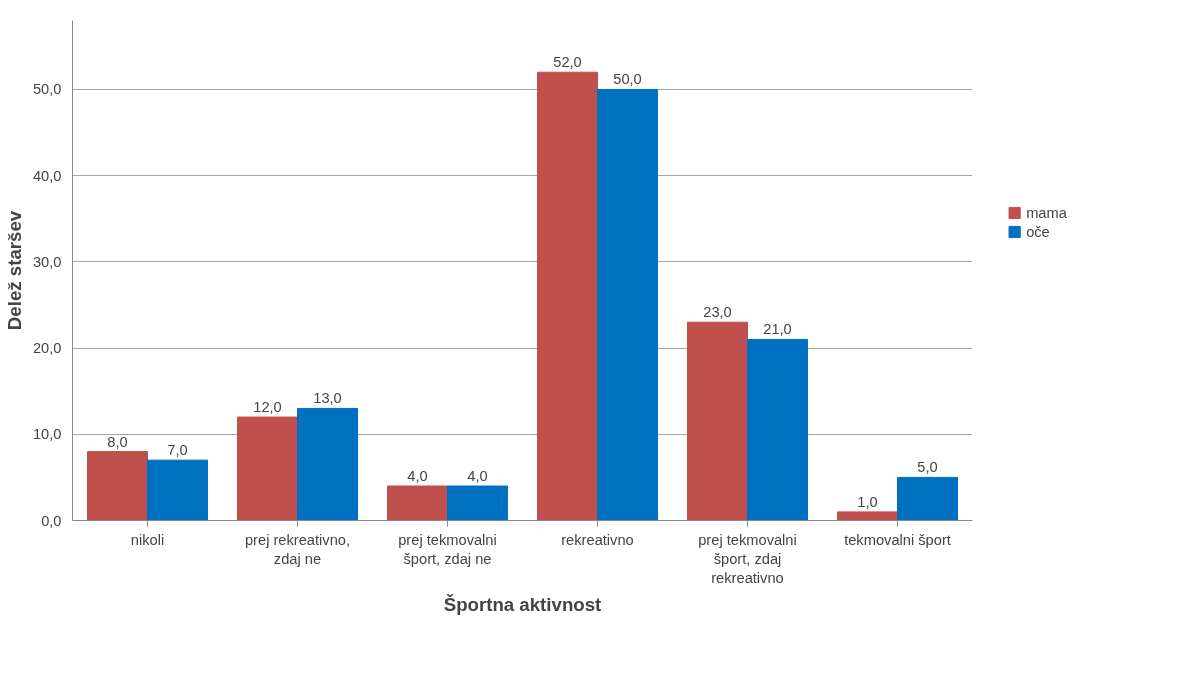 The width and height of the screenshot is (1204, 697). I want to click on legend-label: oče, so click(1038, 231).